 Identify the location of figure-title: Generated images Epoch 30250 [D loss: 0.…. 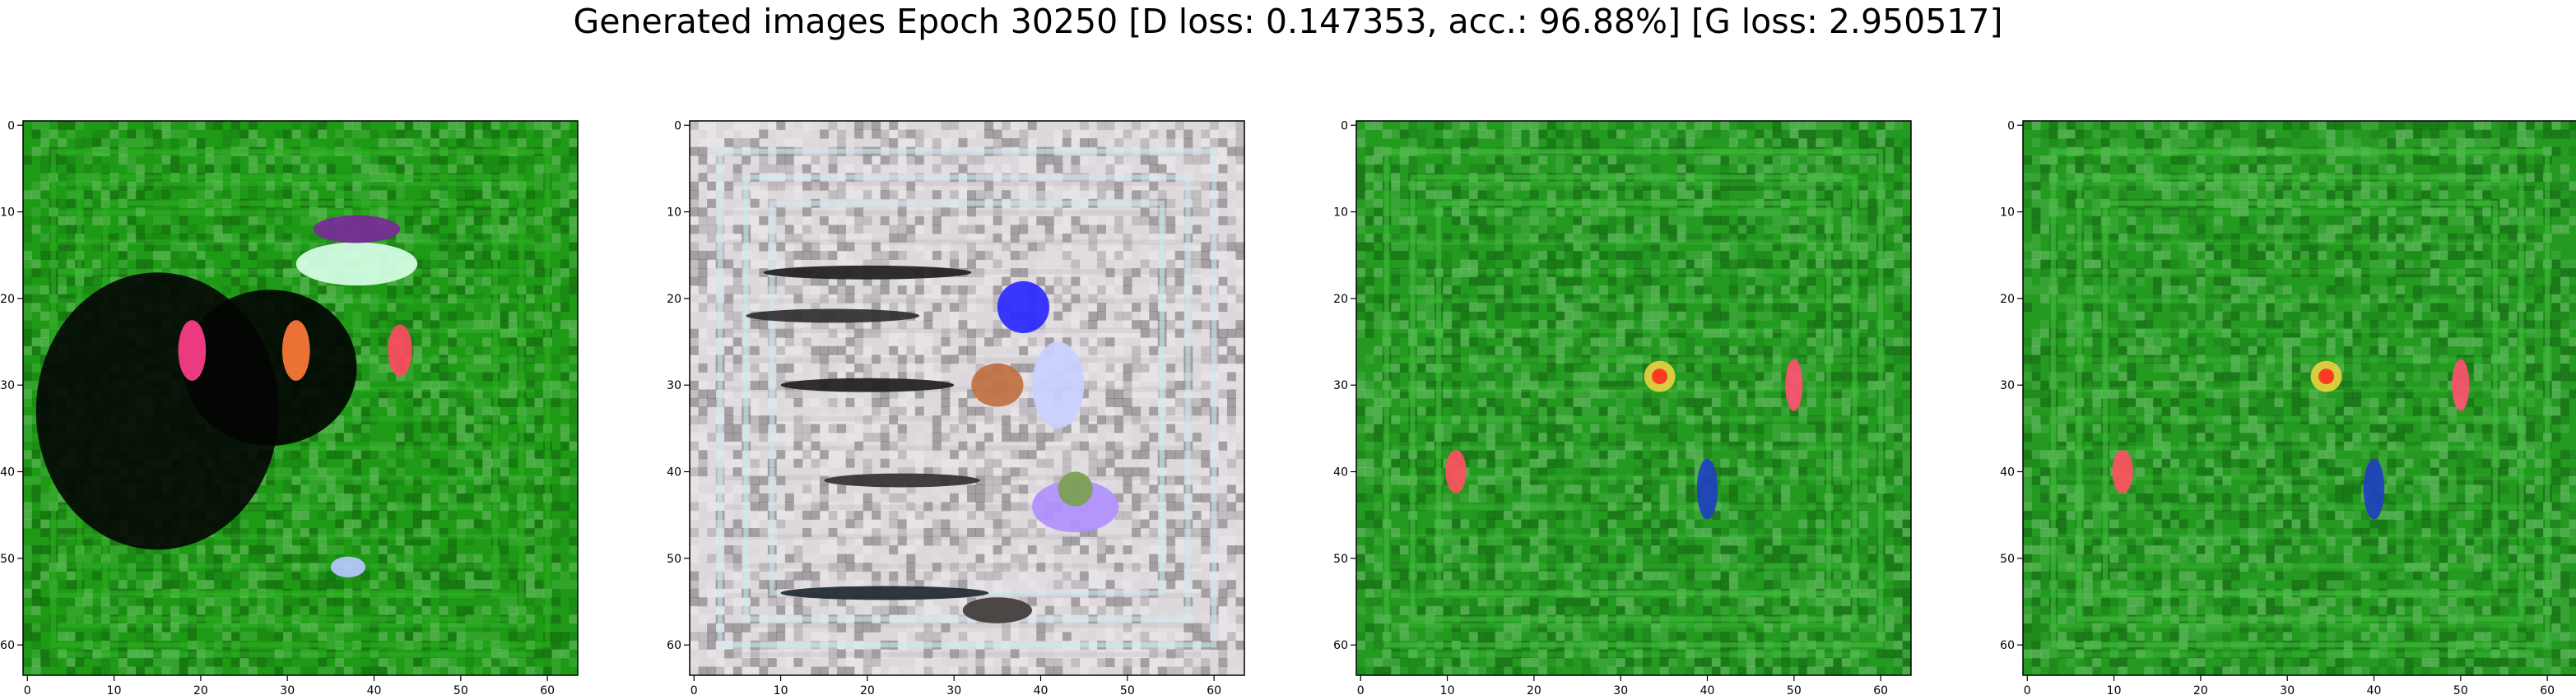
(1288, 21).